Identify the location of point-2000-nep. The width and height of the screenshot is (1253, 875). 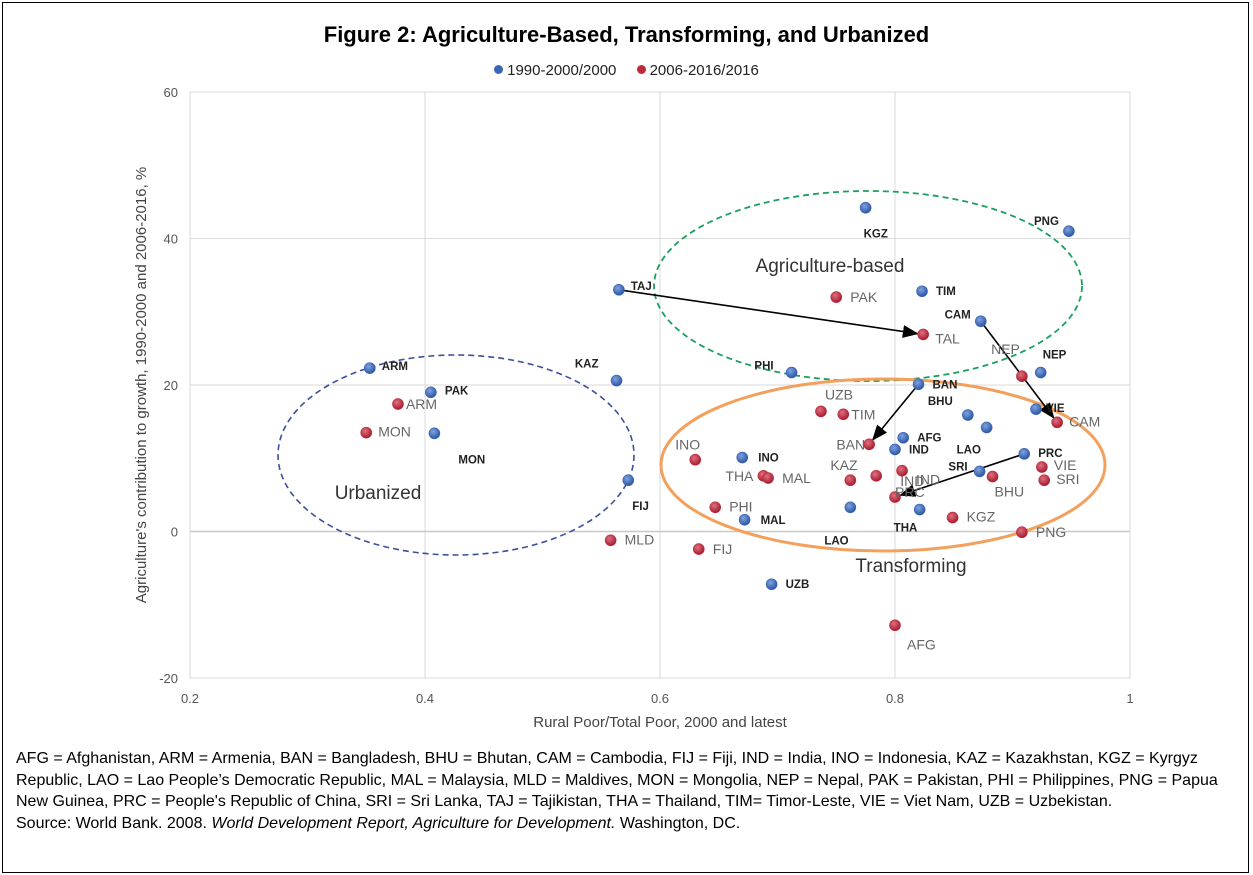
(1040, 372).